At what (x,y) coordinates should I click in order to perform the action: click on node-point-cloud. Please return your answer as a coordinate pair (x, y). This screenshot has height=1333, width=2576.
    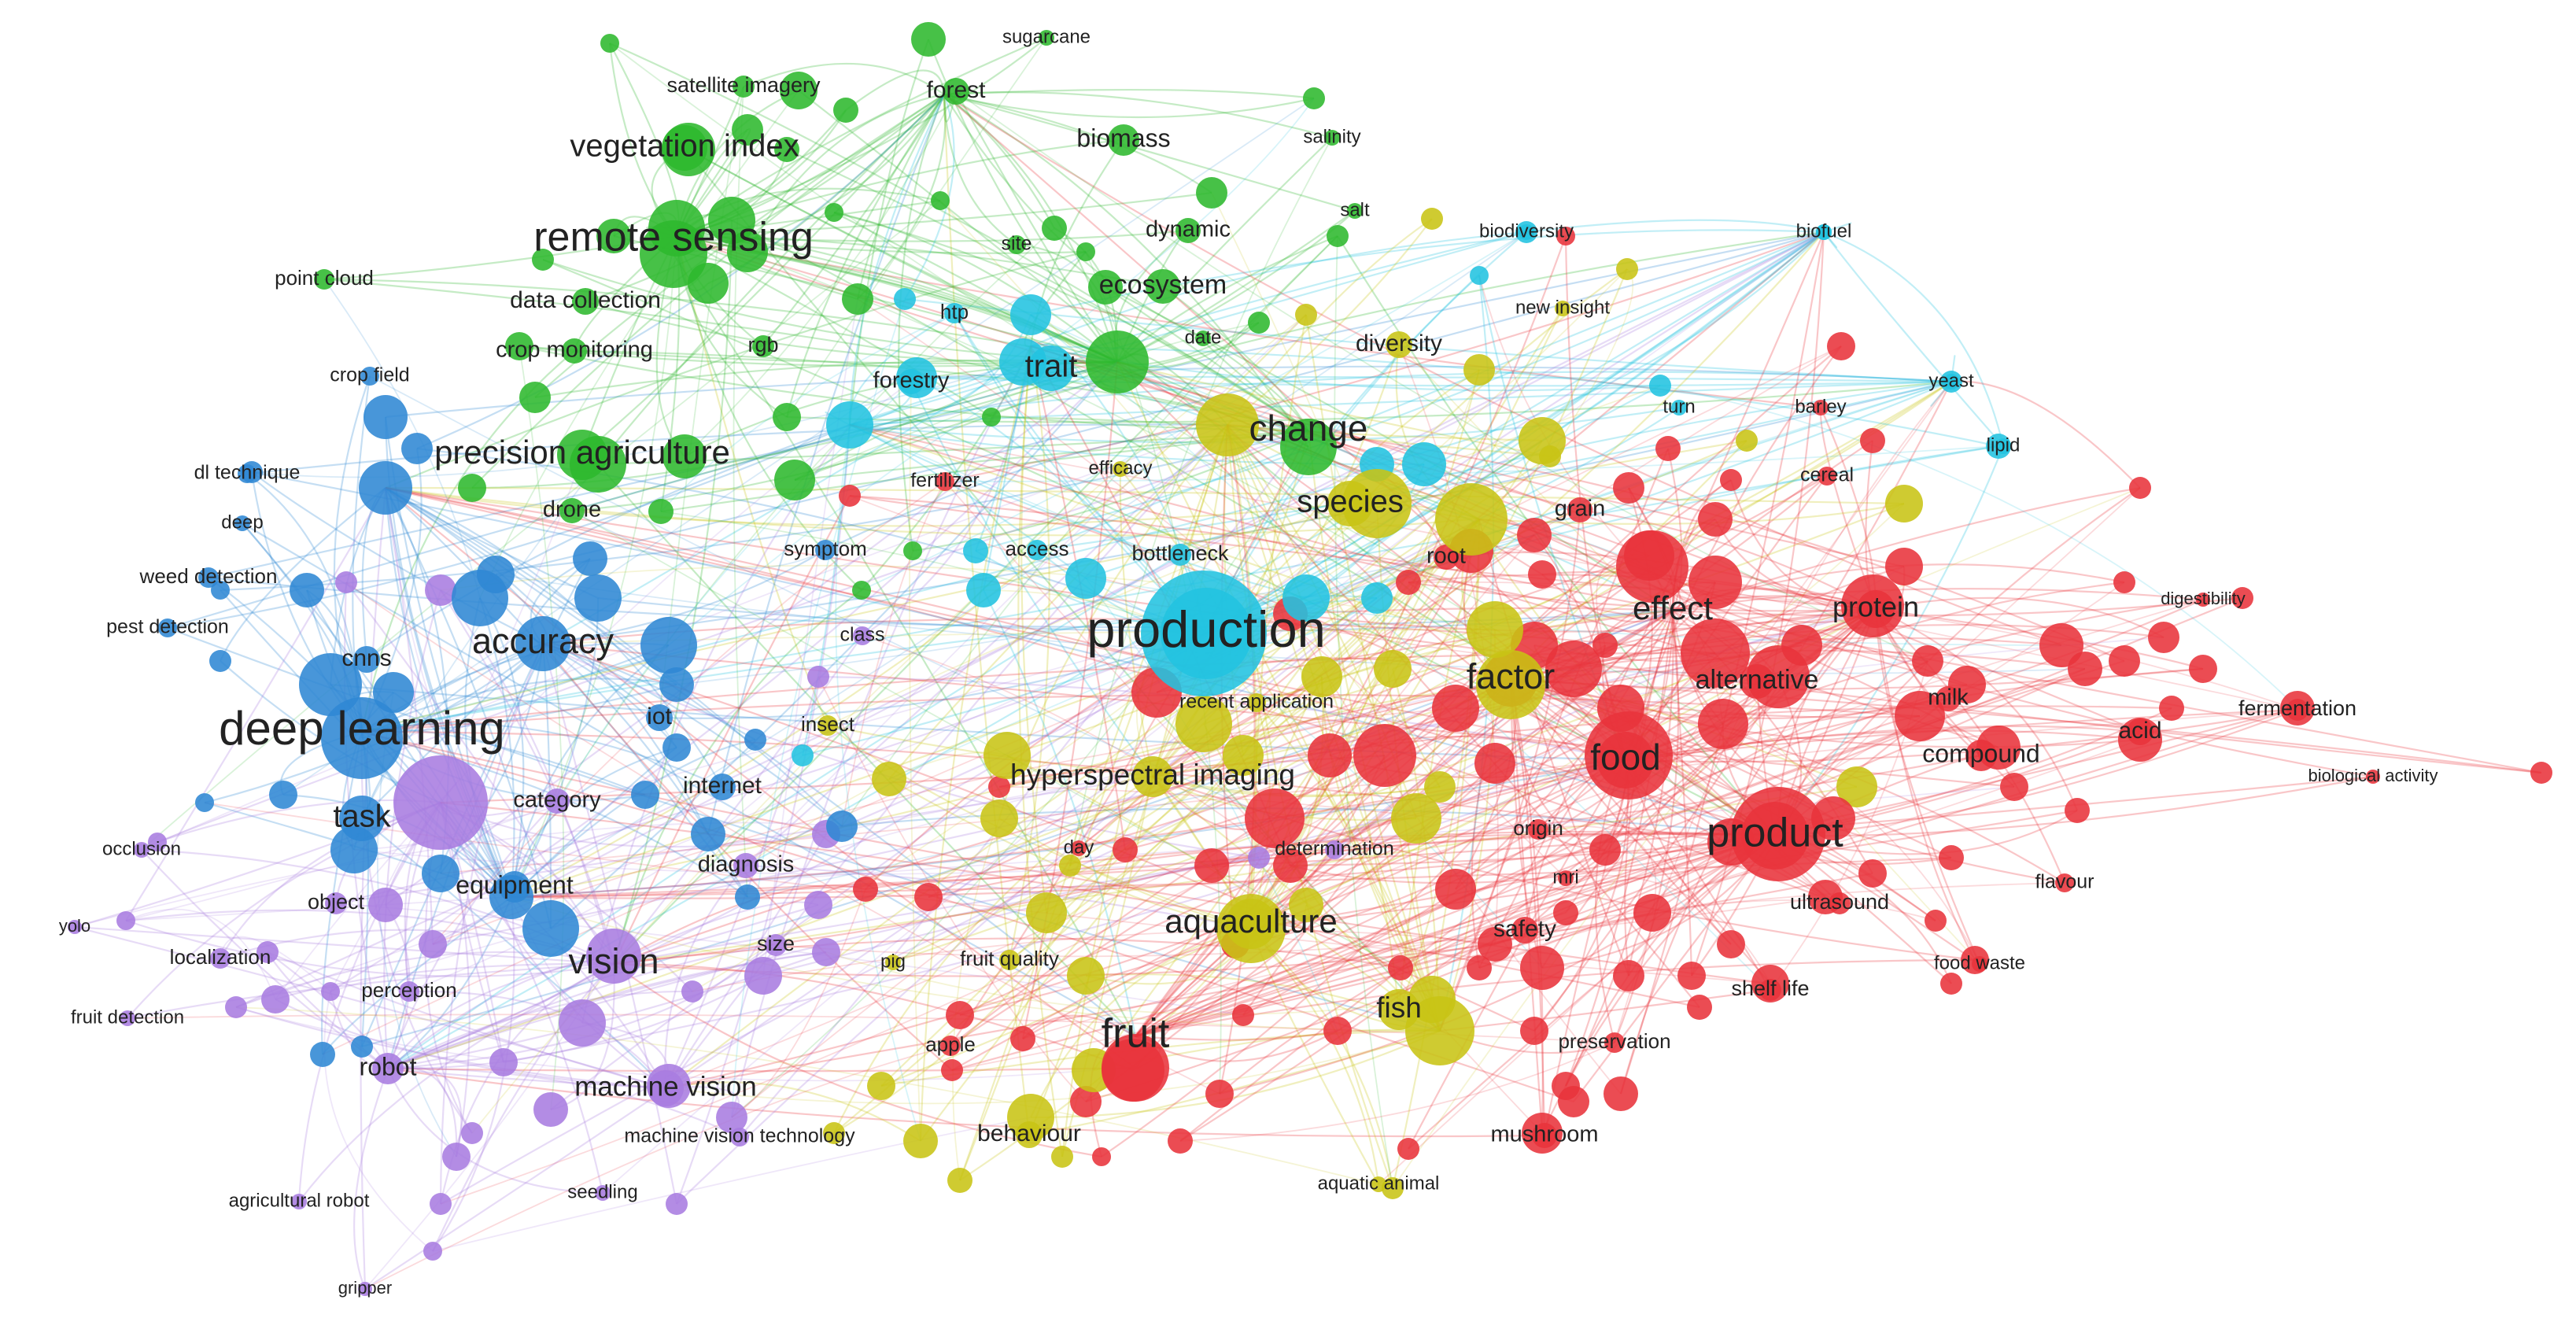
    Looking at the image, I should click on (324, 279).